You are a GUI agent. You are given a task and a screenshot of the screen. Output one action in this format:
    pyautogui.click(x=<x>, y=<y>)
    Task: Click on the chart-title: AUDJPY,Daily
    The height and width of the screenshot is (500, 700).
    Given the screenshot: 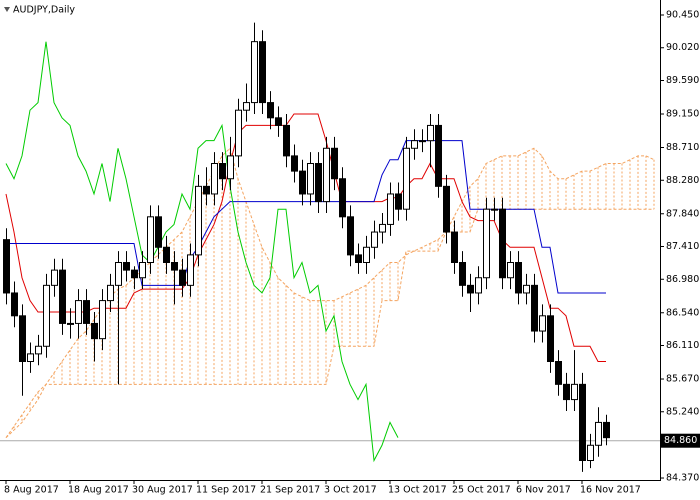 What is the action you would take?
    pyautogui.click(x=44, y=10)
    